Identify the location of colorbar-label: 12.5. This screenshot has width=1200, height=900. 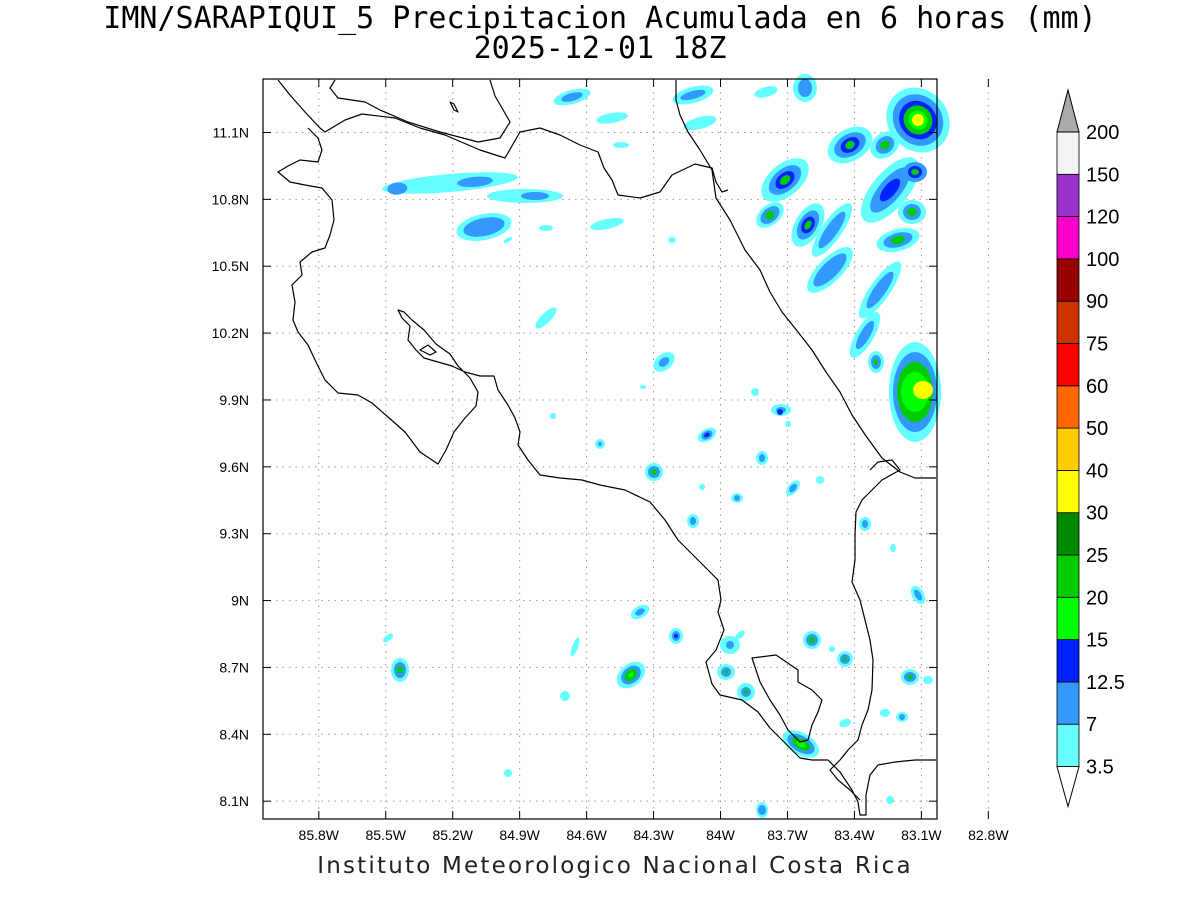
(1105, 683).